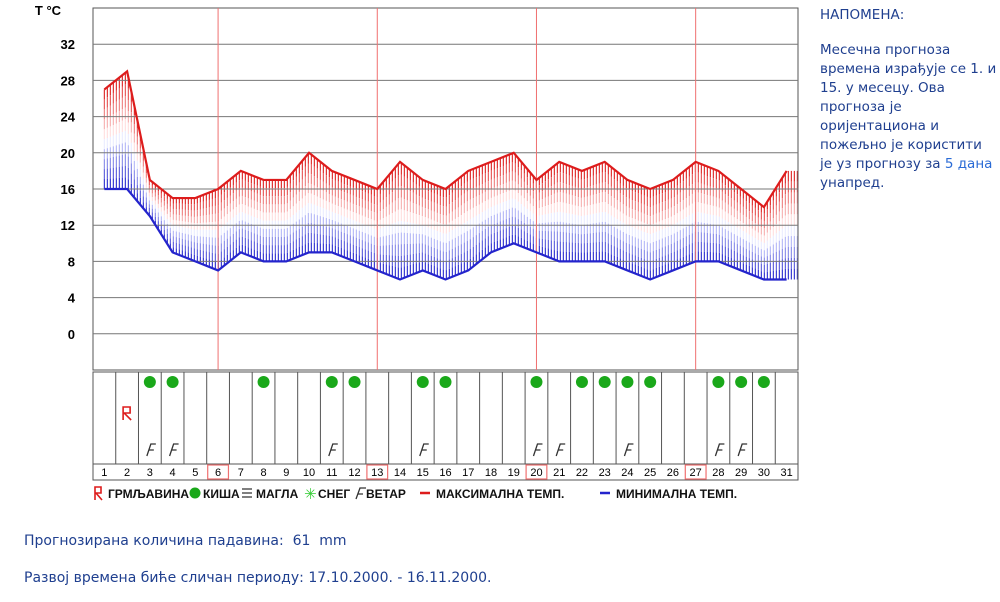 The height and width of the screenshot is (602, 1000). Describe the element at coordinates (154, 541) in the screenshot. I see `precipitation-label: Прогнозирана количина падавина:` at that location.